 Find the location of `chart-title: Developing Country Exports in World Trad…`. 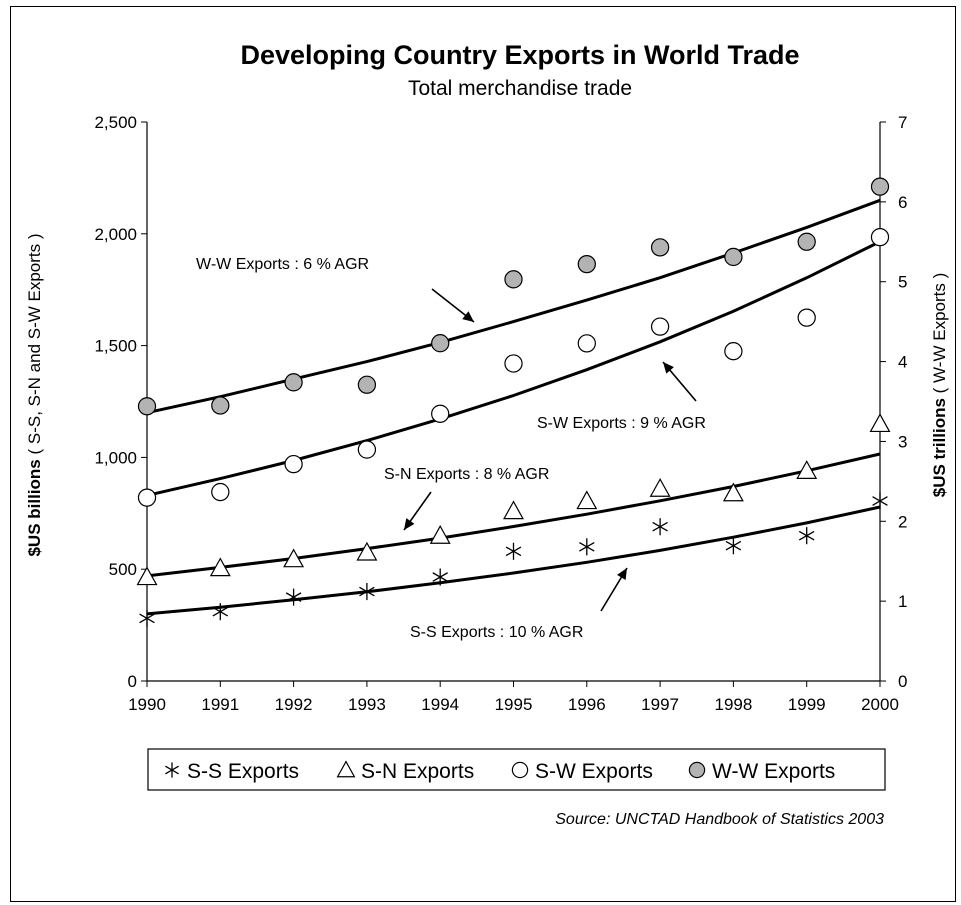

chart-title: Developing Country Exports in World Trad… is located at coordinates (519, 55).